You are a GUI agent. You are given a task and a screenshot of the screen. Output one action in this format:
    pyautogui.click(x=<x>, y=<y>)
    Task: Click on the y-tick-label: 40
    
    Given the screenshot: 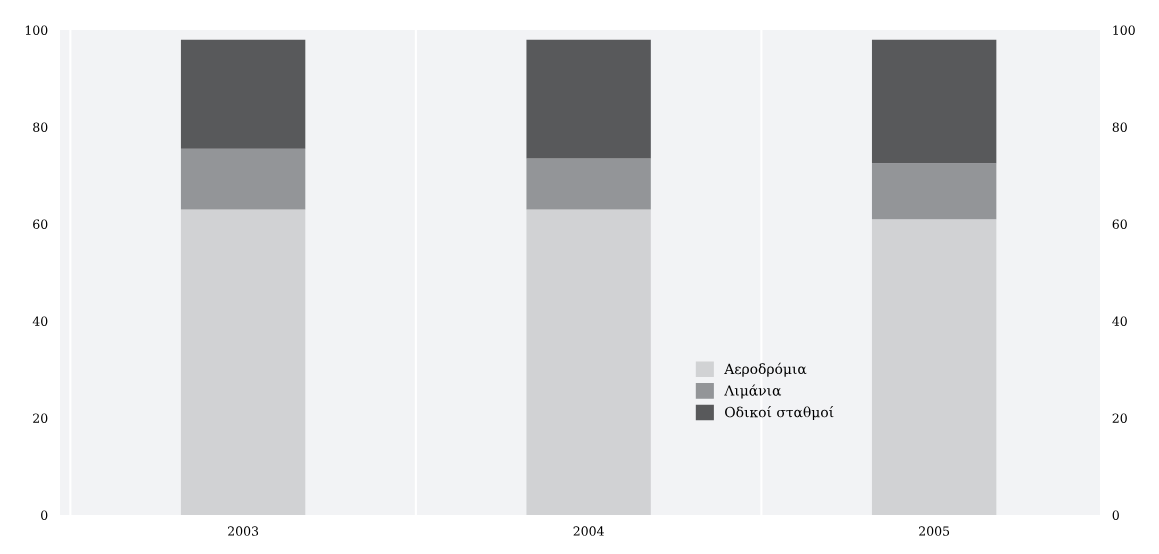 What is the action you would take?
    pyautogui.click(x=40, y=321)
    